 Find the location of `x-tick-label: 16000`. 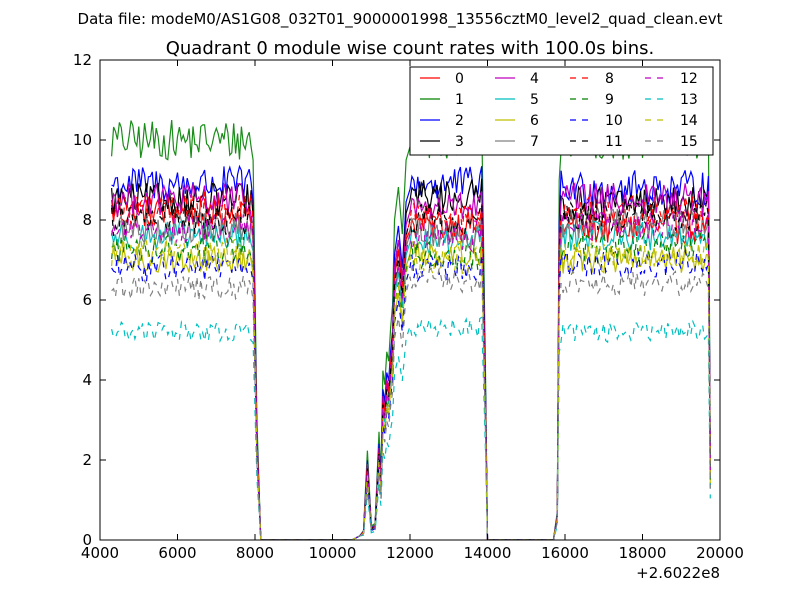

x-tick-label: 16000 is located at coordinates (565, 553).